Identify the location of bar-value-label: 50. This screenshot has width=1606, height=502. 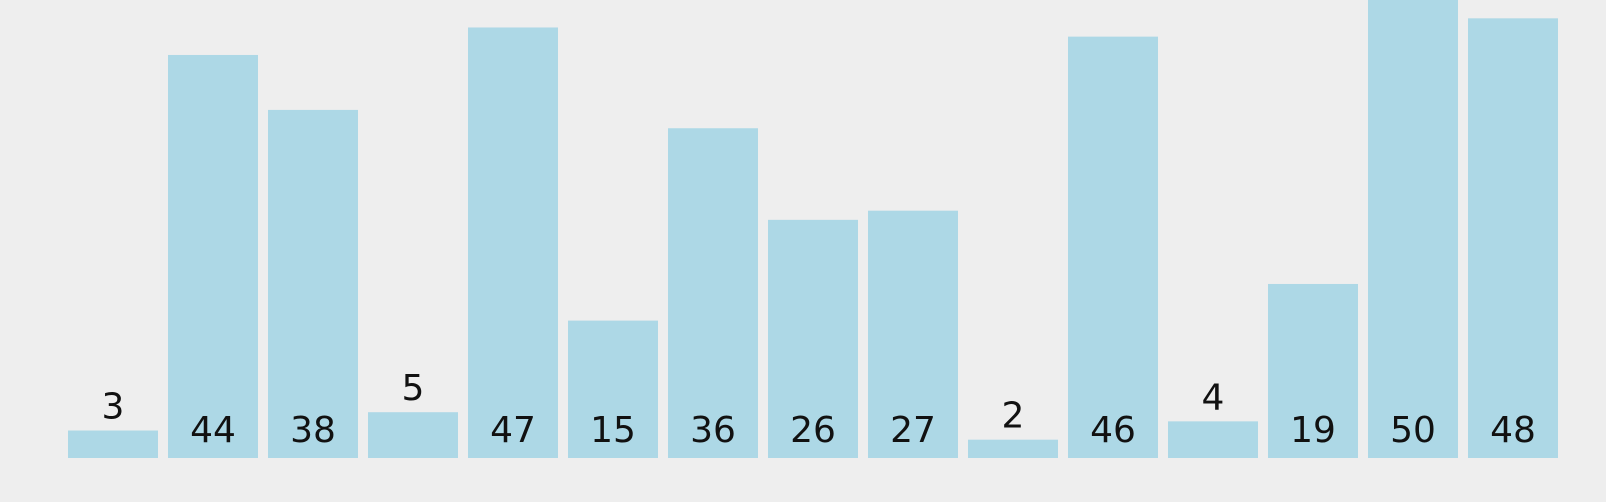
(1413, 430).